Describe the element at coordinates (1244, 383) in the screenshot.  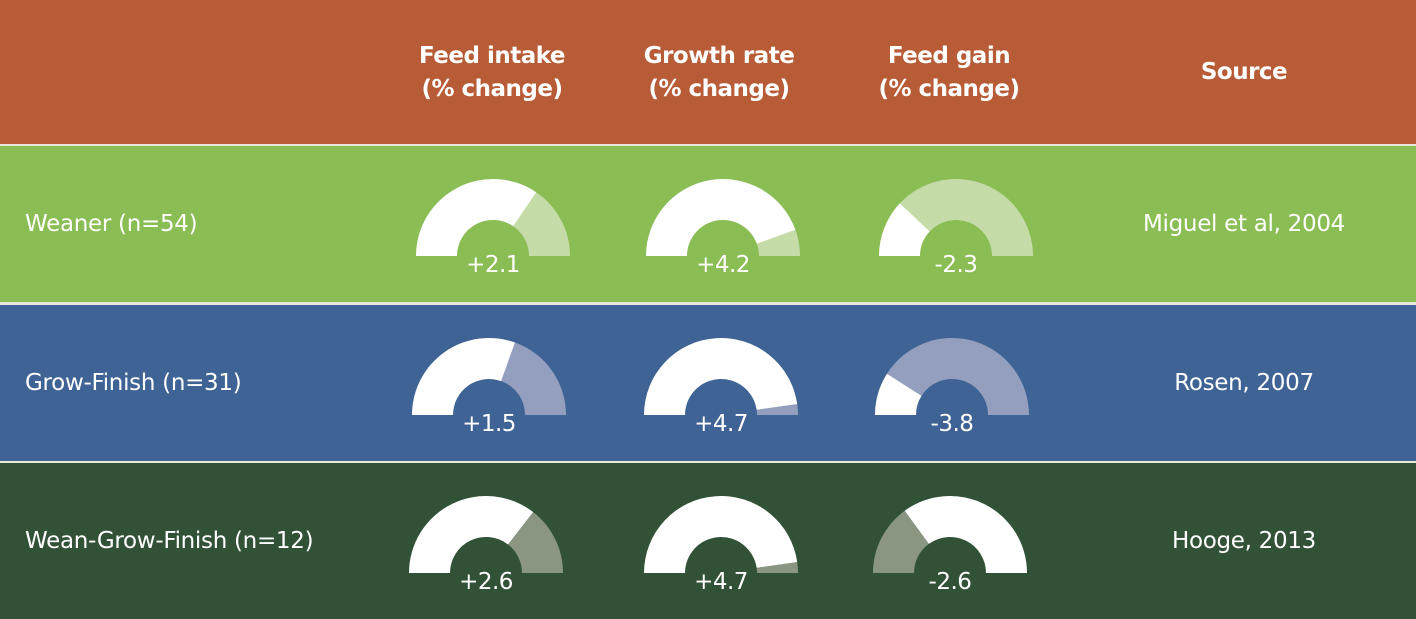
I see `row-source: Rosen, 2007` at that location.